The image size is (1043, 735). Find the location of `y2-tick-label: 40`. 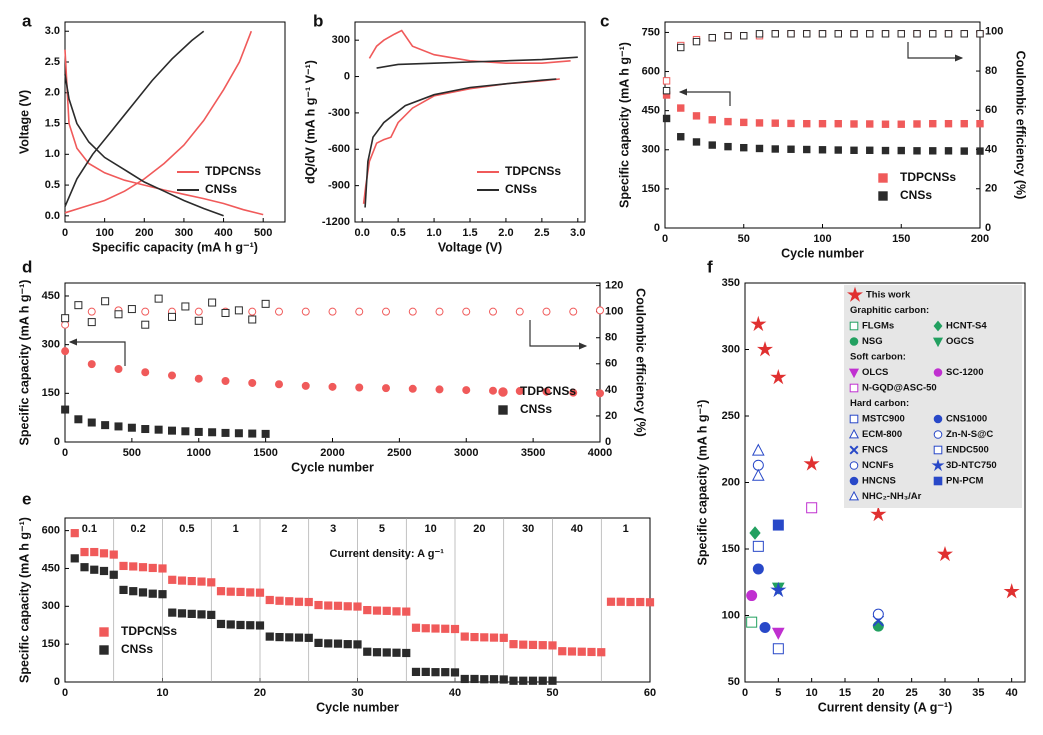

y2-tick-label: 40 is located at coordinates (611, 390).